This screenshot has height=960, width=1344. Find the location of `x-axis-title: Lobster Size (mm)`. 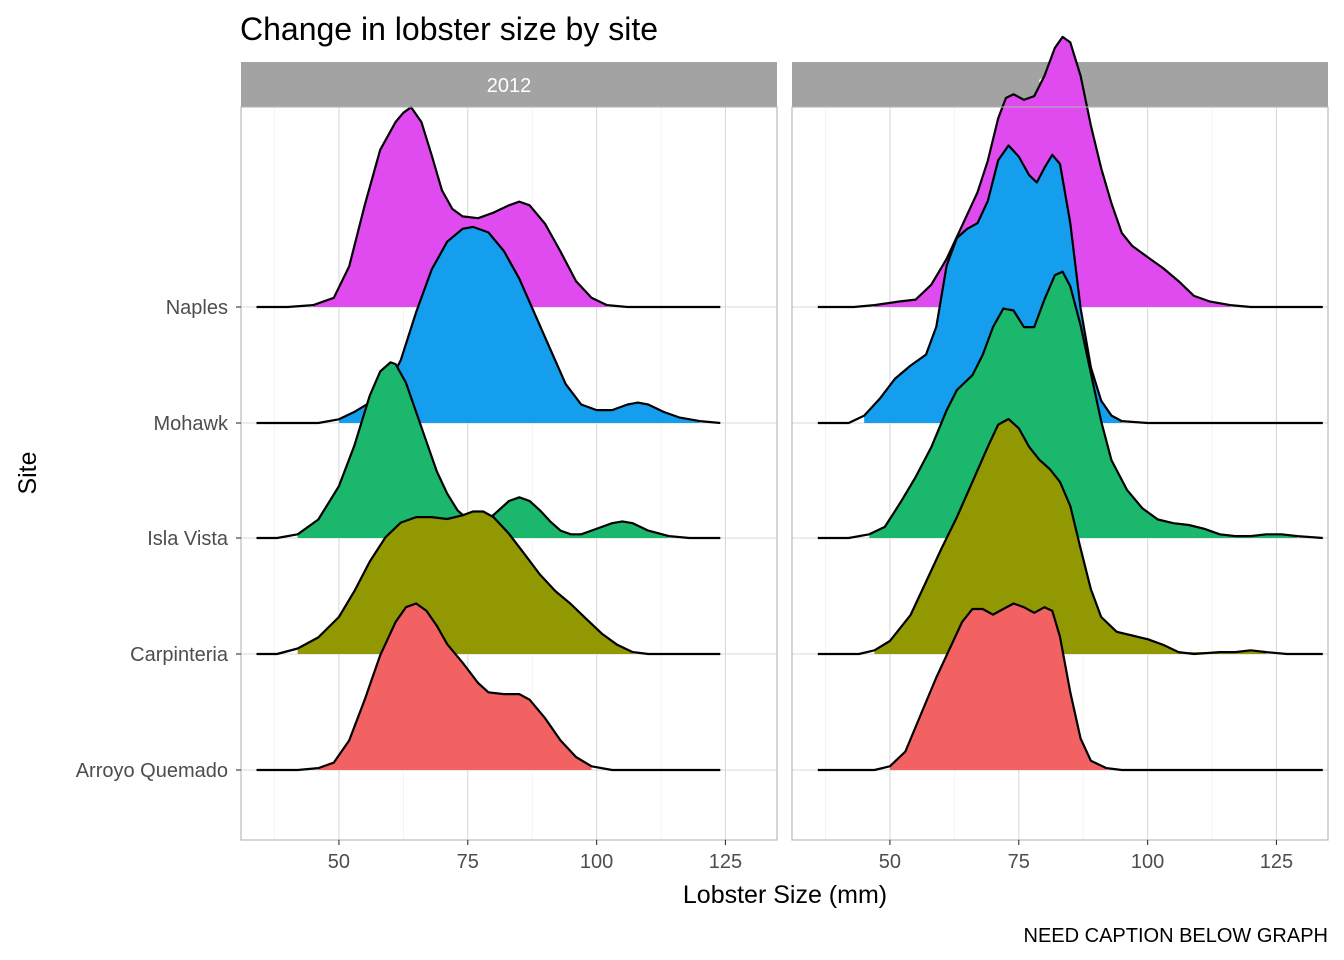

x-axis-title: Lobster Size (mm) is located at coordinates (785, 895).